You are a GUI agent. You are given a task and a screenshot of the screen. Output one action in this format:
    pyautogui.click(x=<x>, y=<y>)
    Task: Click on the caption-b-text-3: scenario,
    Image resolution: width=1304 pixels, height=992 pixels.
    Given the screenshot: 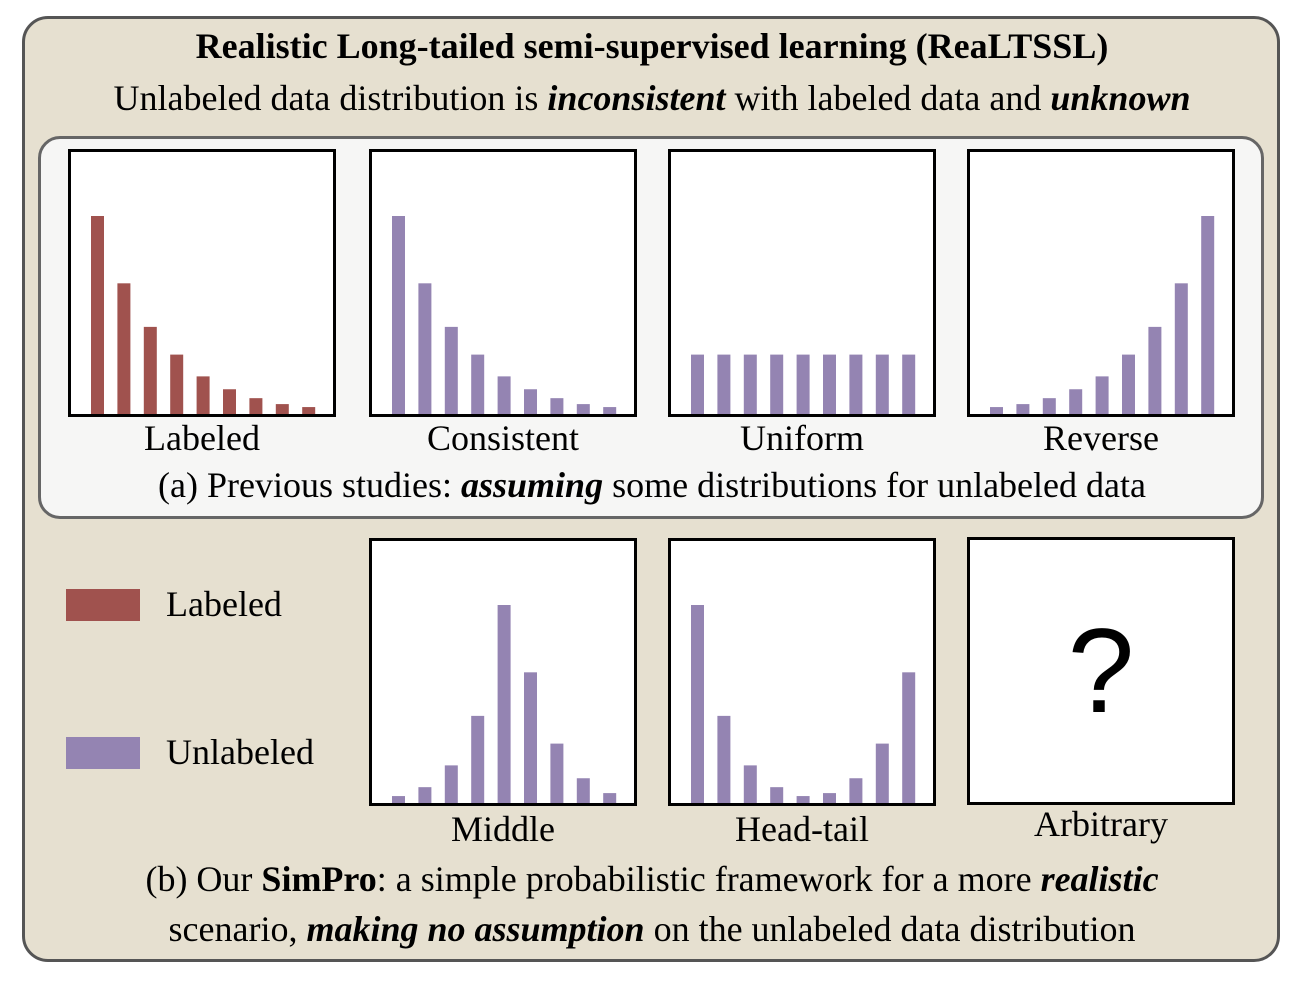 What is the action you would take?
    pyautogui.click(x=237, y=929)
    